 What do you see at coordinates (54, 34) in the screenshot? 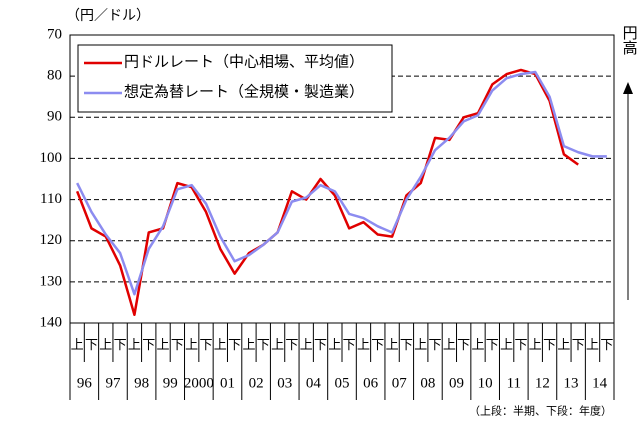
I see `y-tick-label: 70` at bounding box center [54, 34].